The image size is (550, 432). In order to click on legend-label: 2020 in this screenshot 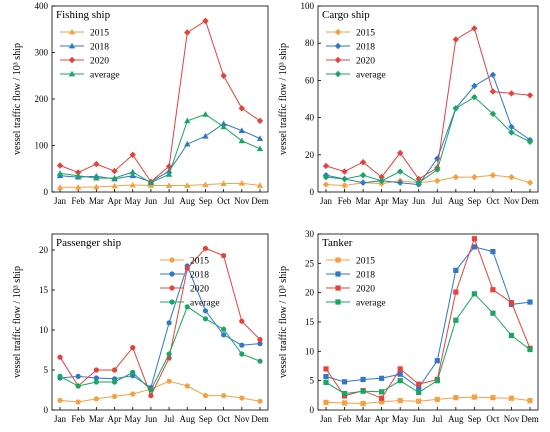, I will do `click(199, 290)`.